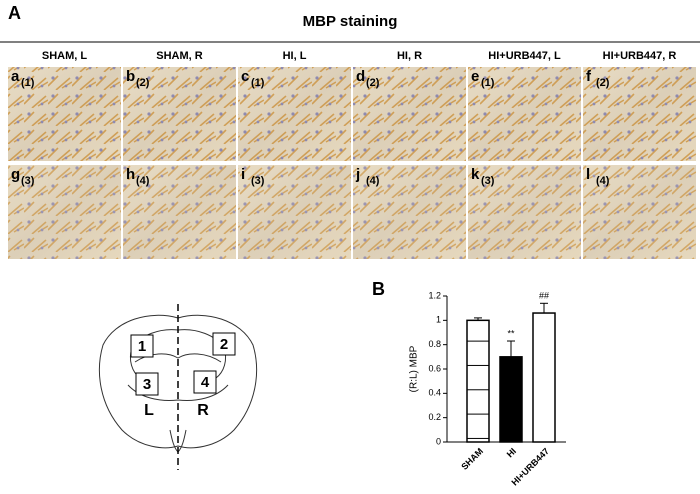 This screenshot has height=494, width=700. Describe the element at coordinates (544, 296) in the screenshot. I see `significance-label: ##` at that location.